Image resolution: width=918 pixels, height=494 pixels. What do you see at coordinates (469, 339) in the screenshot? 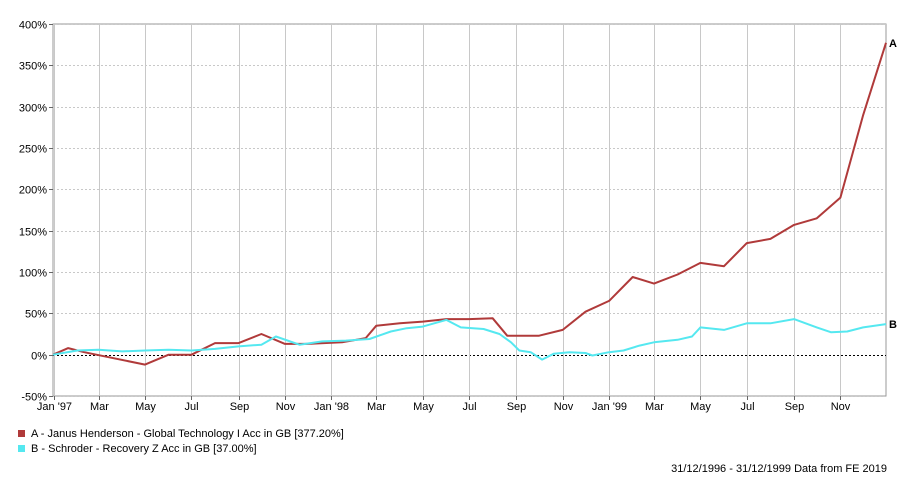
I see `series-line-b` at bounding box center [469, 339].